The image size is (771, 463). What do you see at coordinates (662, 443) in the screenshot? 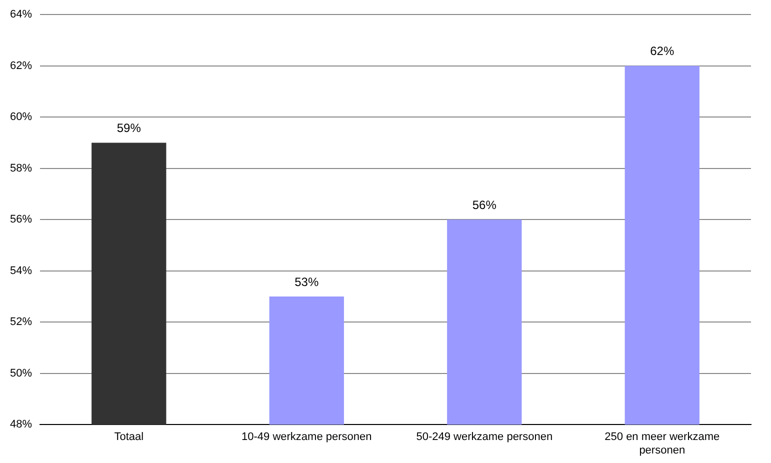
I see `x-tick-label: 250 en meer werkzame personen` at bounding box center [662, 443].